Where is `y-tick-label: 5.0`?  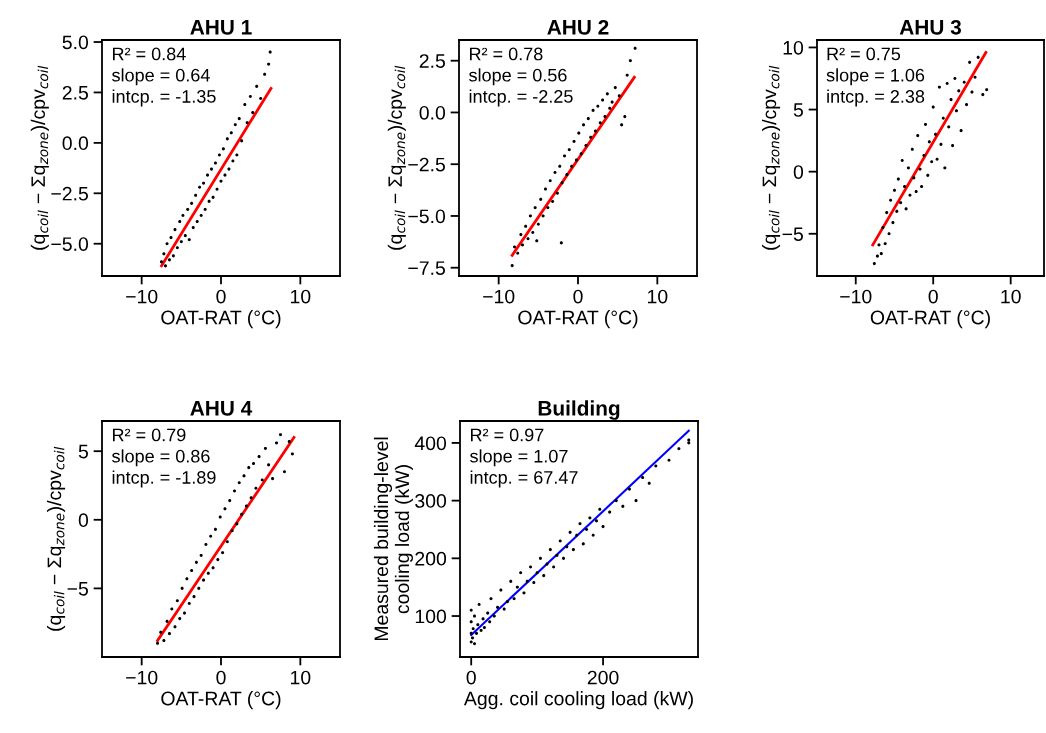
y-tick-label: 5.0 is located at coordinates (75, 42).